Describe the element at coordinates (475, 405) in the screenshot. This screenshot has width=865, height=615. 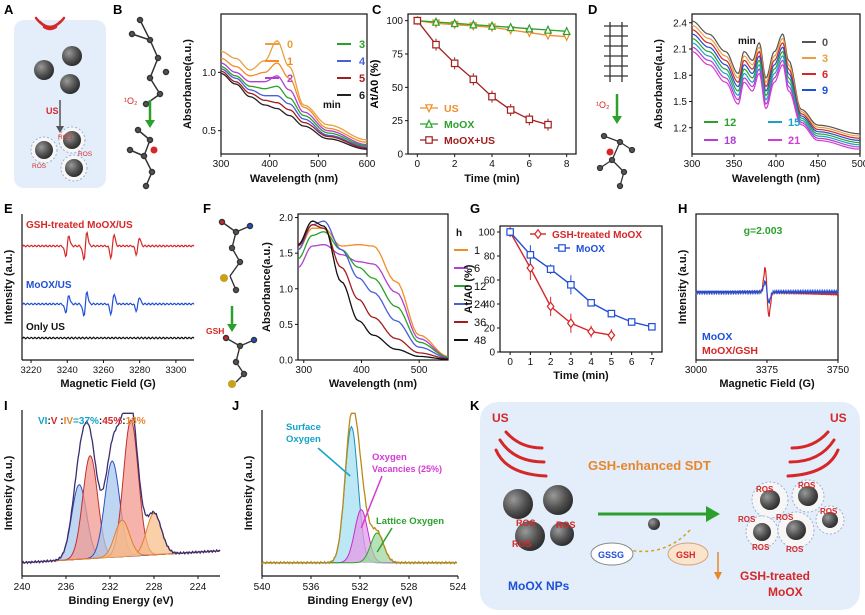
I see `panel-label-k: K` at that location.